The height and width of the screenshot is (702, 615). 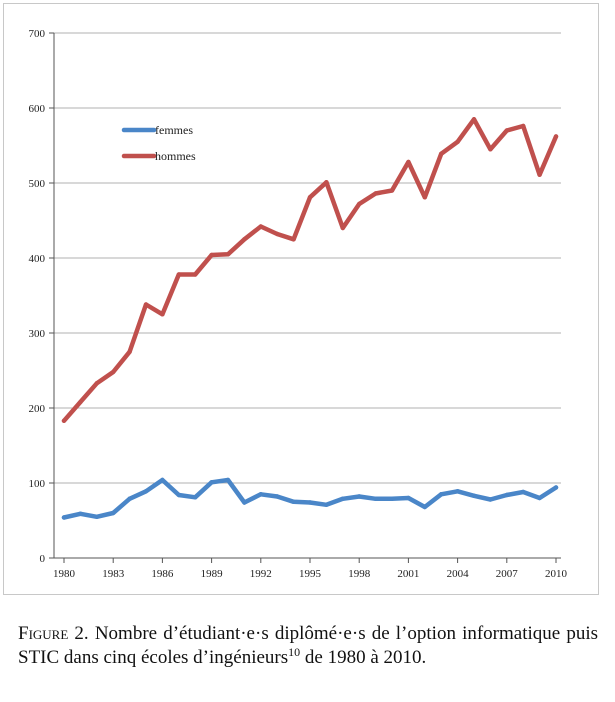 I want to click on caption-footnote: 10, so click(x=294, y=652).